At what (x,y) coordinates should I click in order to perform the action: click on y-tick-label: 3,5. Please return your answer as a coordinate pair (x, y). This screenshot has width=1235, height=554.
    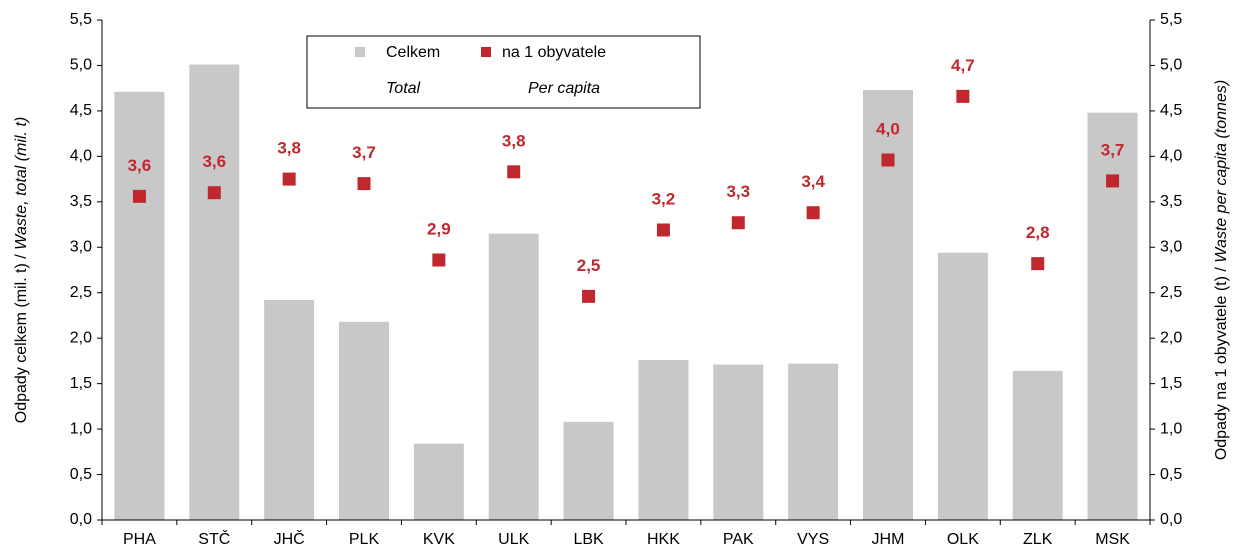
    Looking at the image, I should click on (81, 201).